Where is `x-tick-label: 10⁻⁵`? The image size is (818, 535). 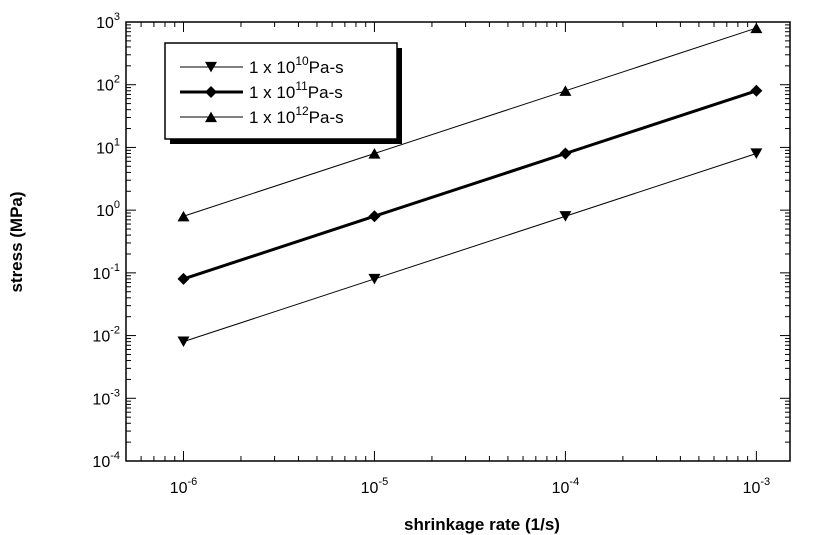
x-tick-label: 10⁻⁵ is located at coordinates (375, 486).